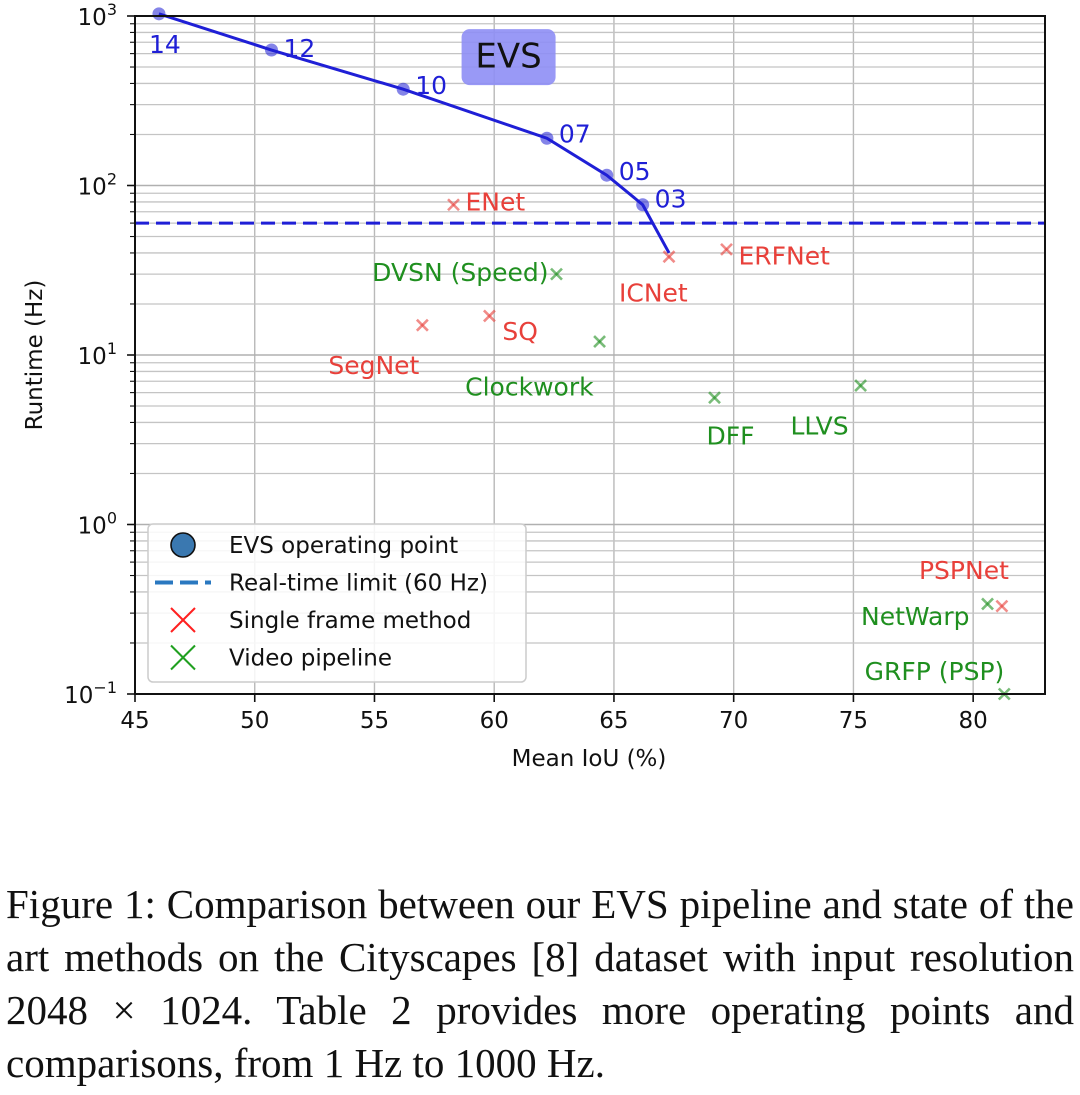  I want to click on y-tick-label: 10⁰, so click(97, 524).